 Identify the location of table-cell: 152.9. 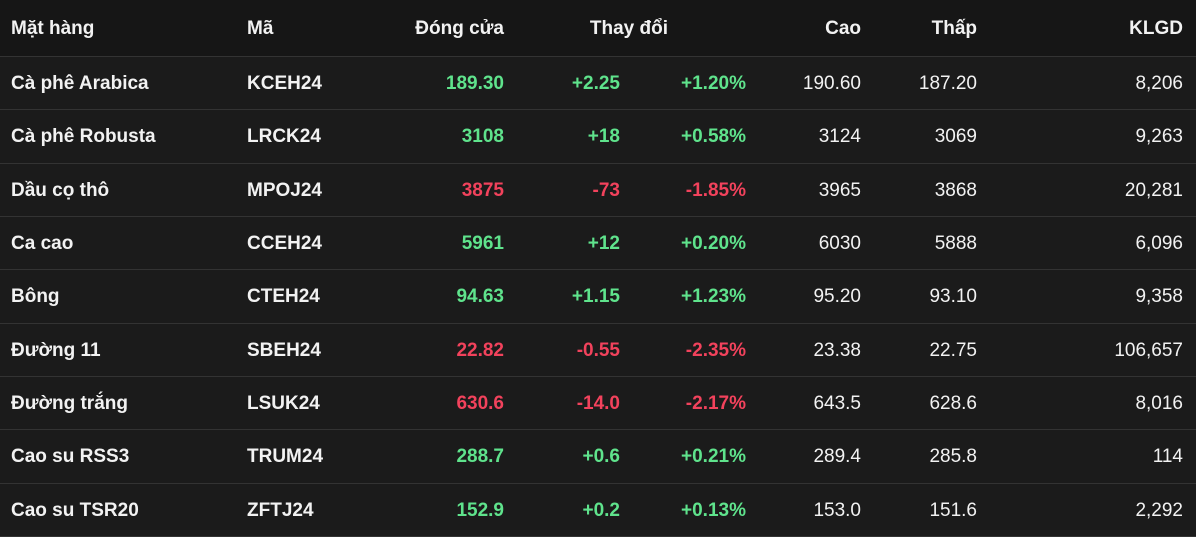
(480, 510).